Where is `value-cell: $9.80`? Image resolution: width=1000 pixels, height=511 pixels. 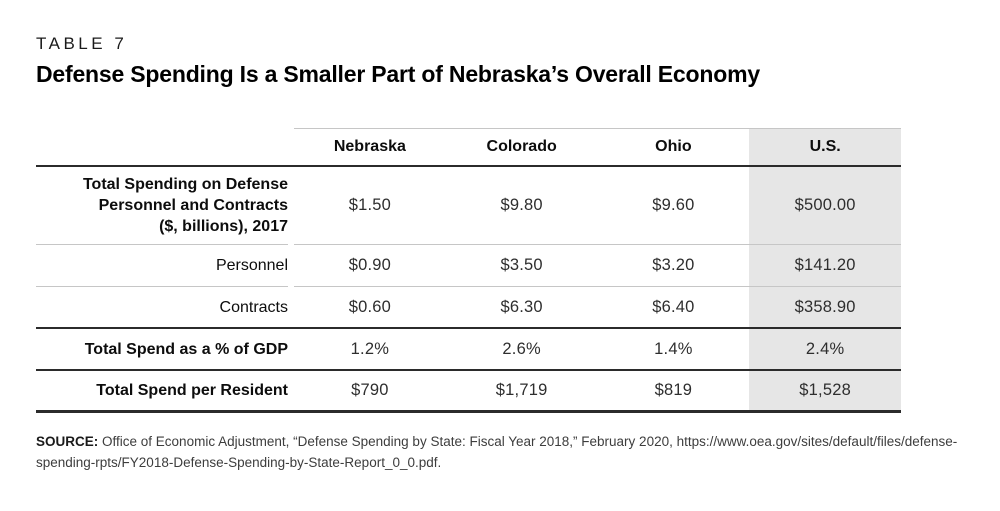
value-cell: $9.80 is located at coordinates (521, 205).